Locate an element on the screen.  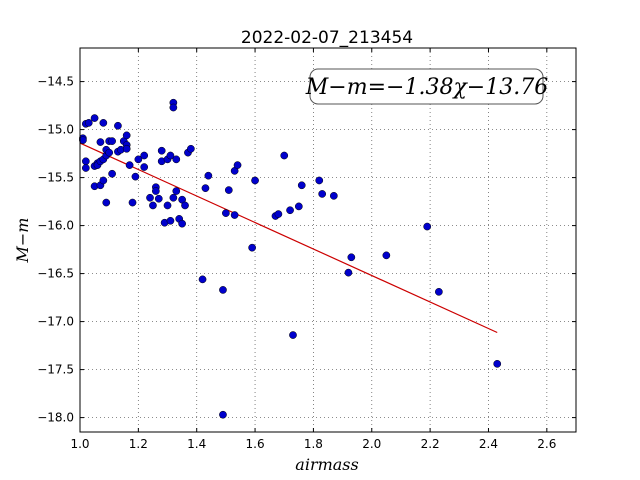
y-tick-label: −17.0 is located at coordinates (55, 322).